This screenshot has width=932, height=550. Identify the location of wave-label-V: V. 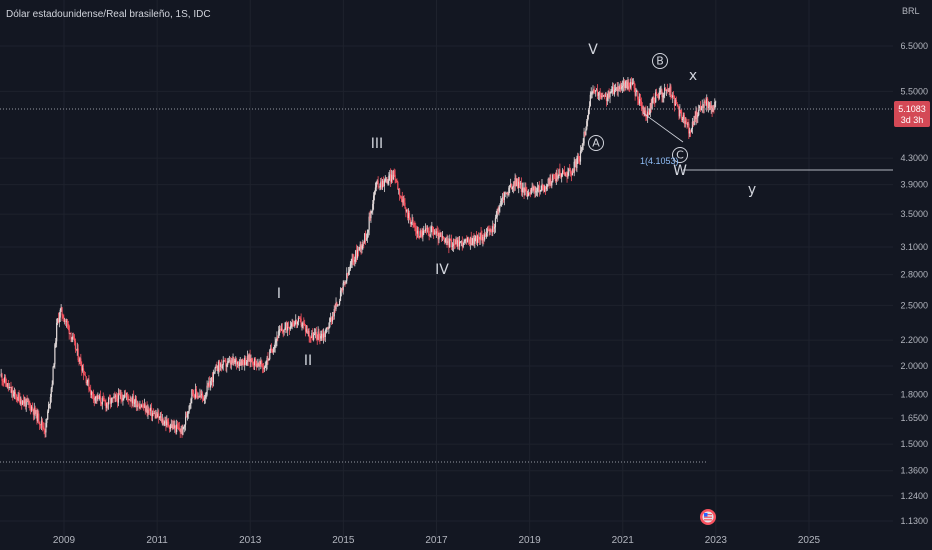
(593, 50).